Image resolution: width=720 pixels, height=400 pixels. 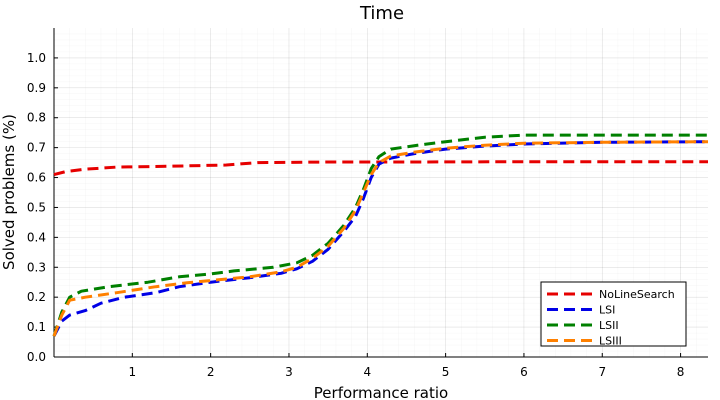 I want to click on legend-label: LSIII, so click(x=610, y=341).